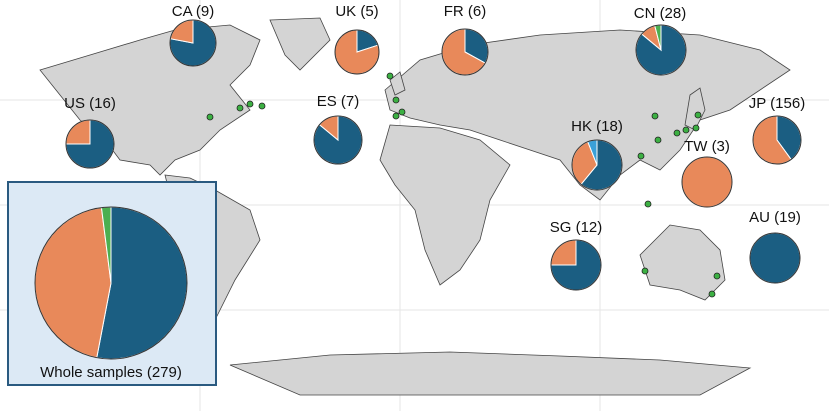 The width and height of the screenshot is (829, 416). Describe the element at coordinates (707, 146) in the screenshot. I see `pie-label: TW (3)` at that location.